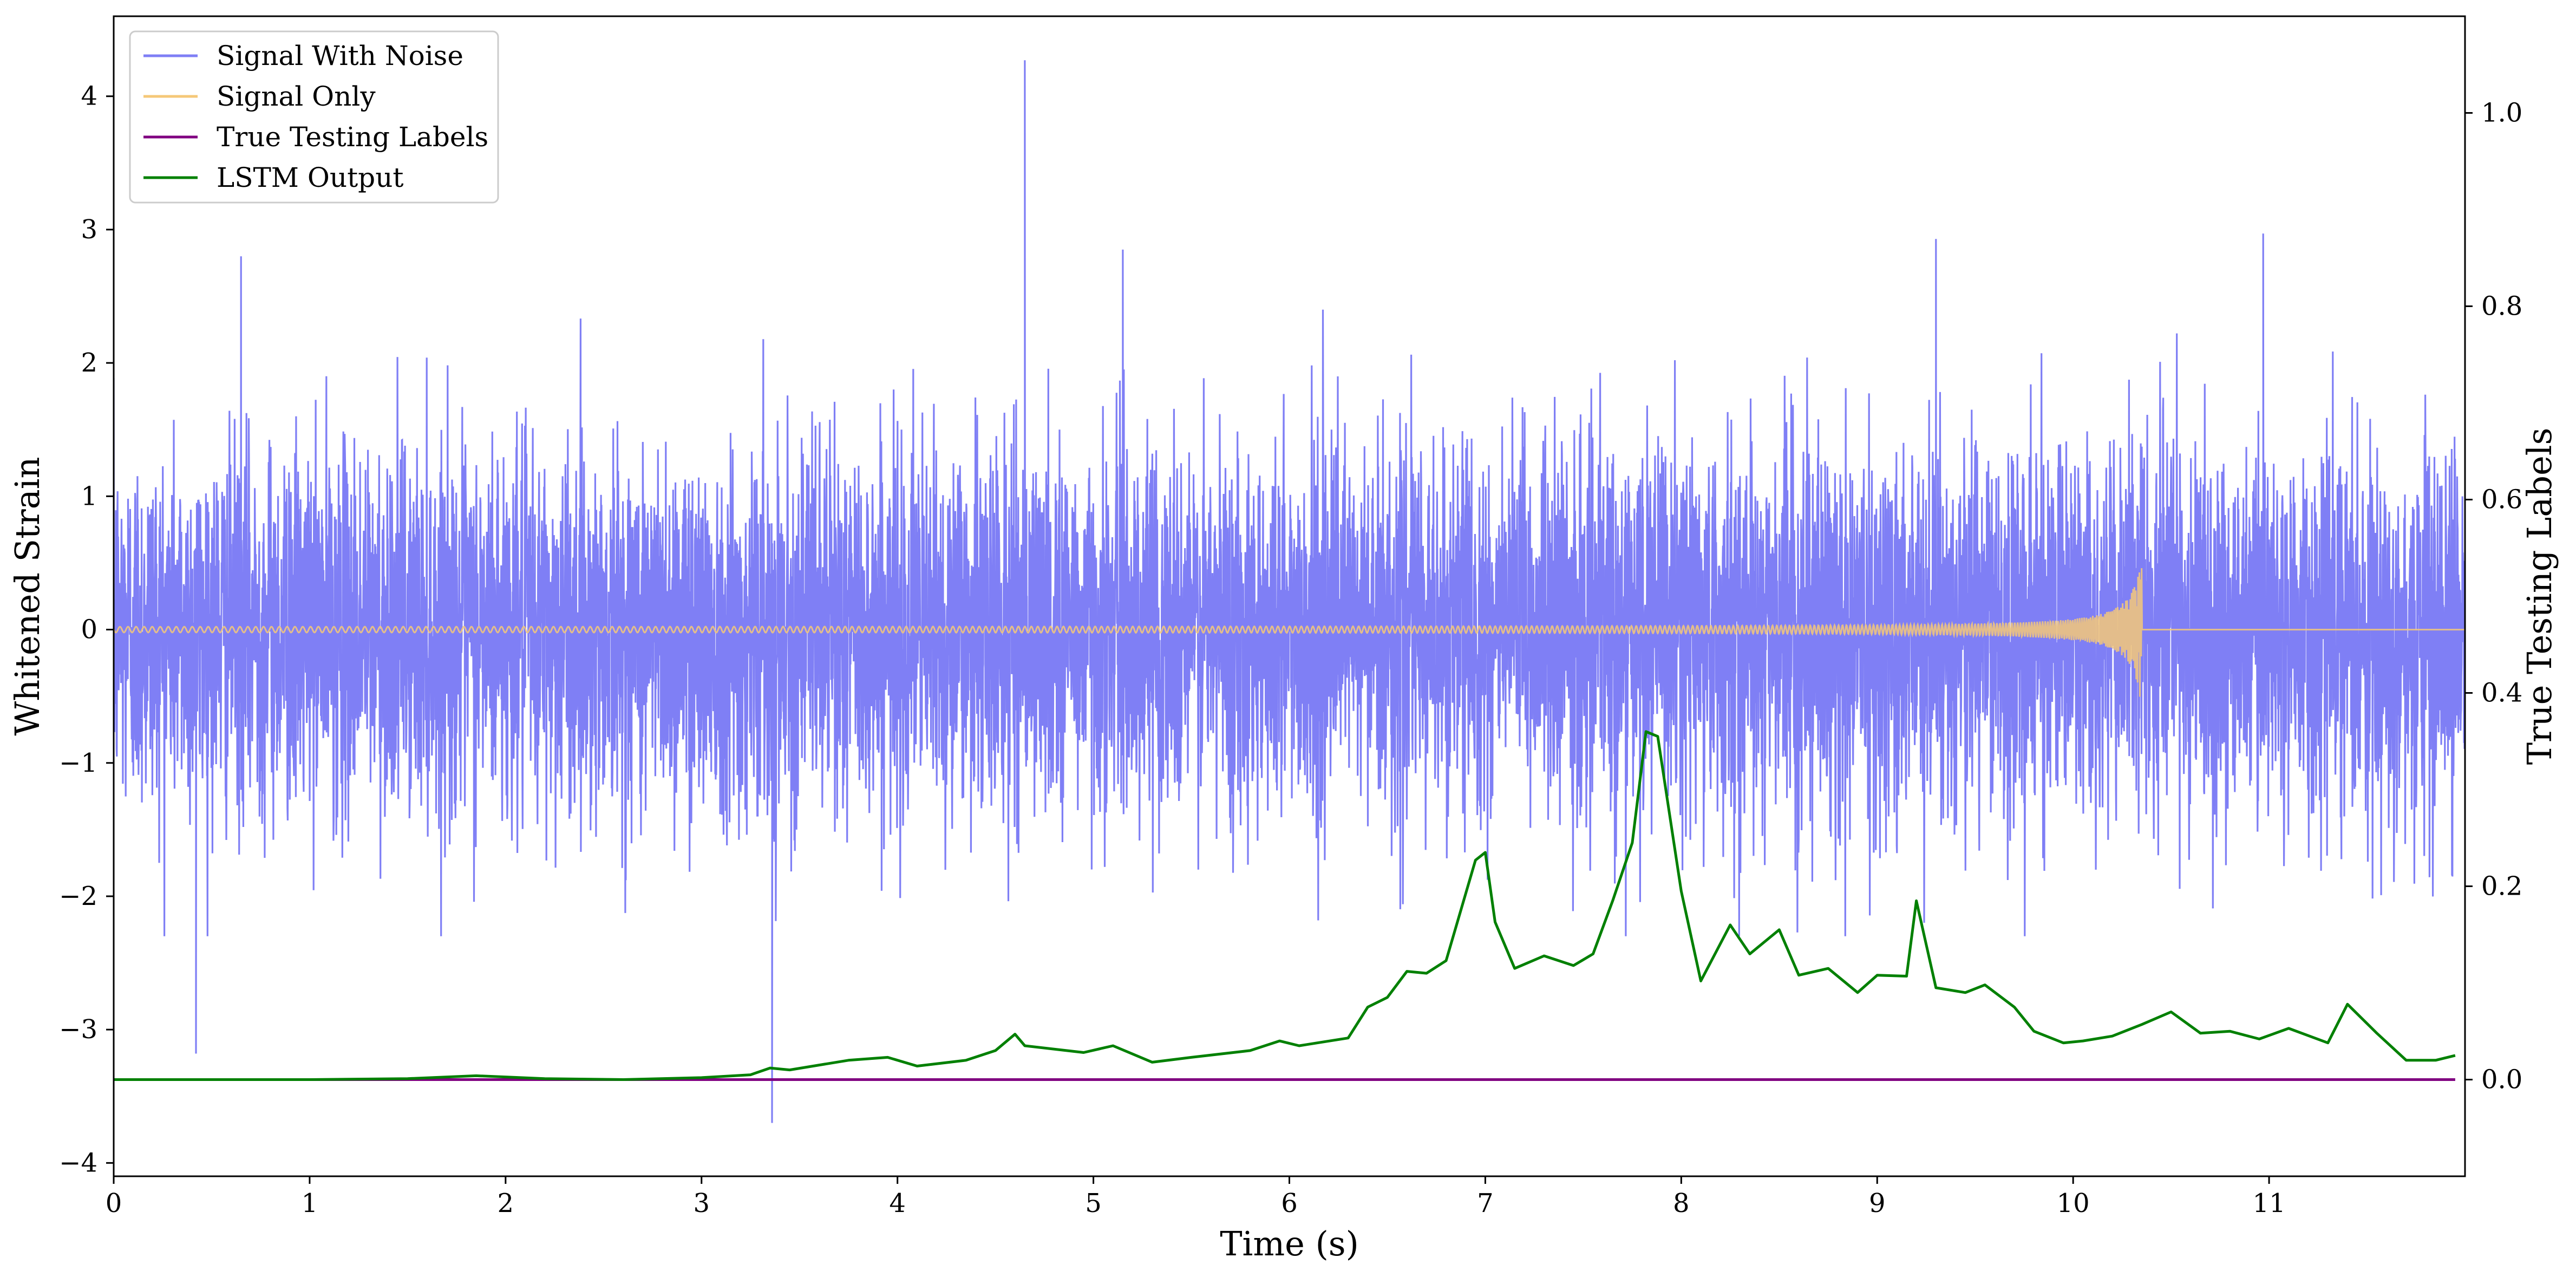 Image resolution: width=2576 pixels, height=1277 pixels. I want to click on y-left-tick-label: 3, so click(89, 229).